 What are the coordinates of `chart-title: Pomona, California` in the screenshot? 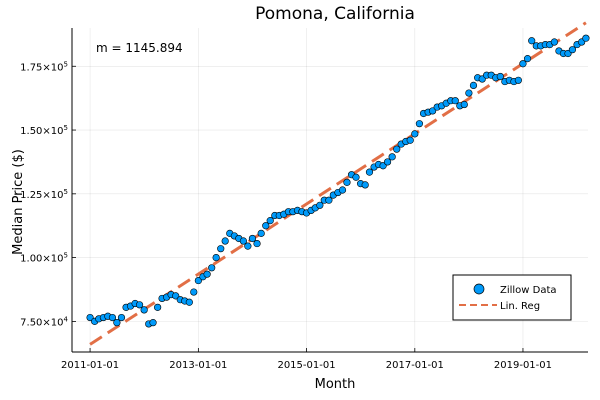 It's located at (335, 14).